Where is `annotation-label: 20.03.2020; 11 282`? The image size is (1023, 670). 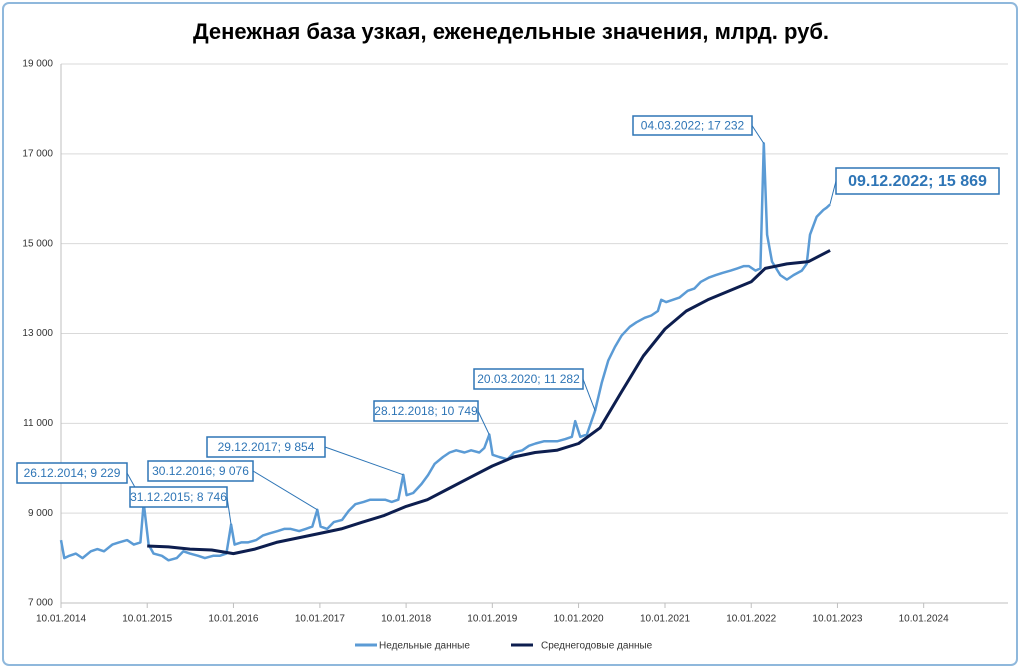 annotation-label: 20.03.2020; 11 282 is located at coordinates (528, 379).